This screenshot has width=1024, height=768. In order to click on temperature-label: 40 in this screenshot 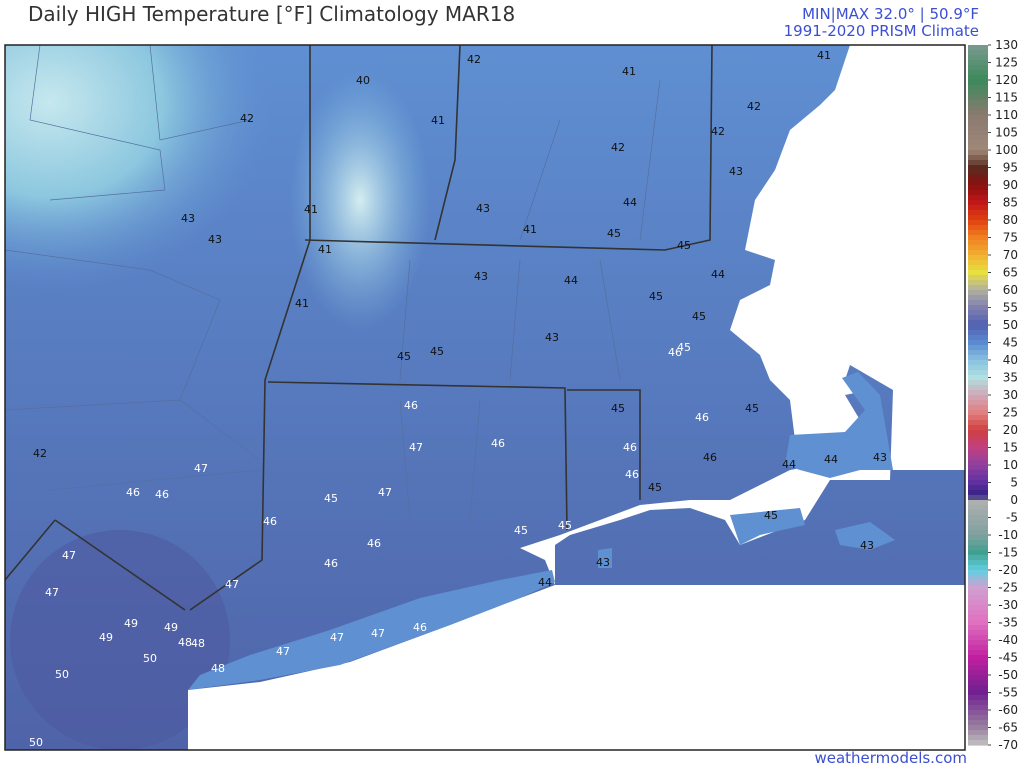, I will do `click(363, 80)`.